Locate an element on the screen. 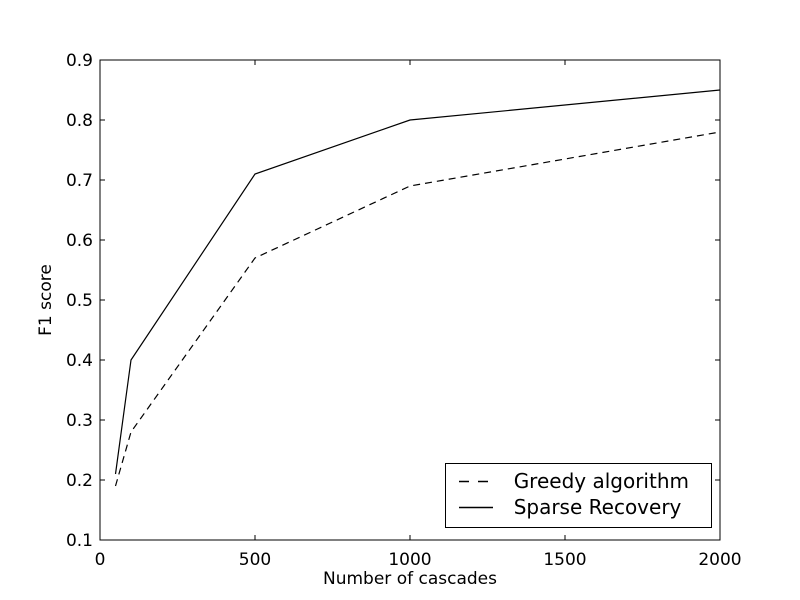 The width and height of the screenshot is (800, 600). y-tick-label: 0.4 is located at coordinates (79, 361).